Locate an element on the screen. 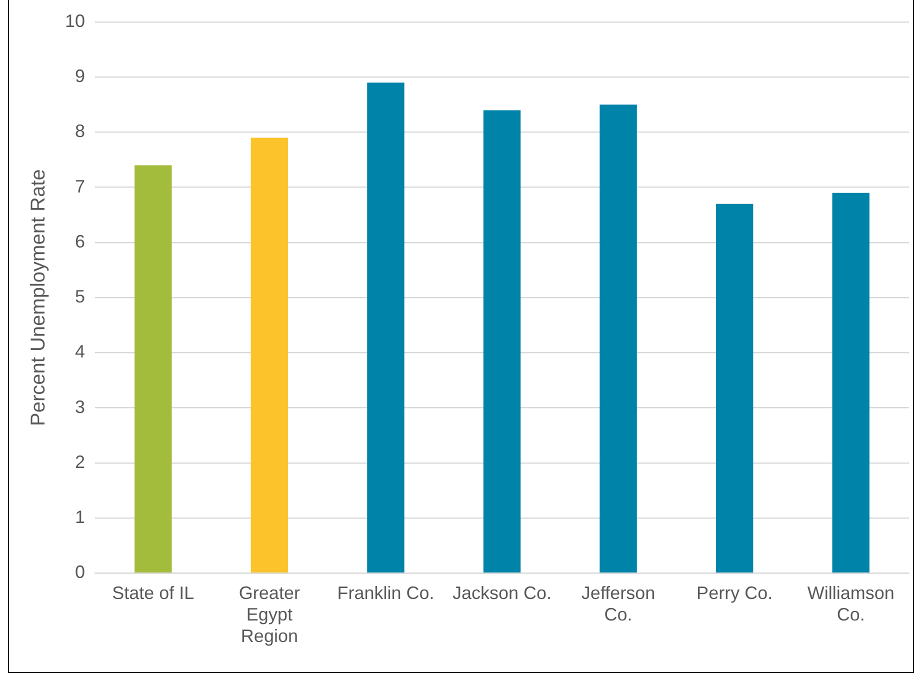 The height and width of the screenshot is (675, 917). y-tick-label: 10 is located at coordinates (75, 20).